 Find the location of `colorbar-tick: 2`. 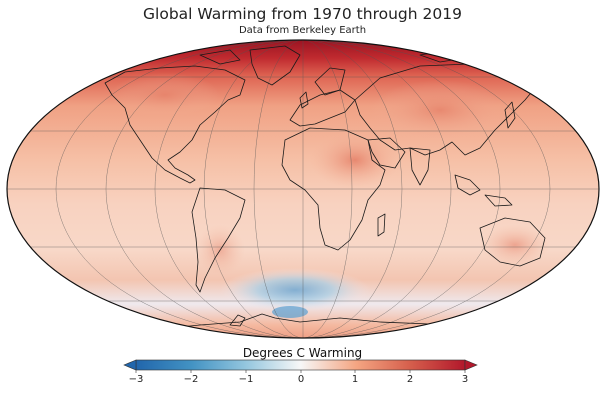

colorbar-tick: 2 is located at coordinates (410, 379).